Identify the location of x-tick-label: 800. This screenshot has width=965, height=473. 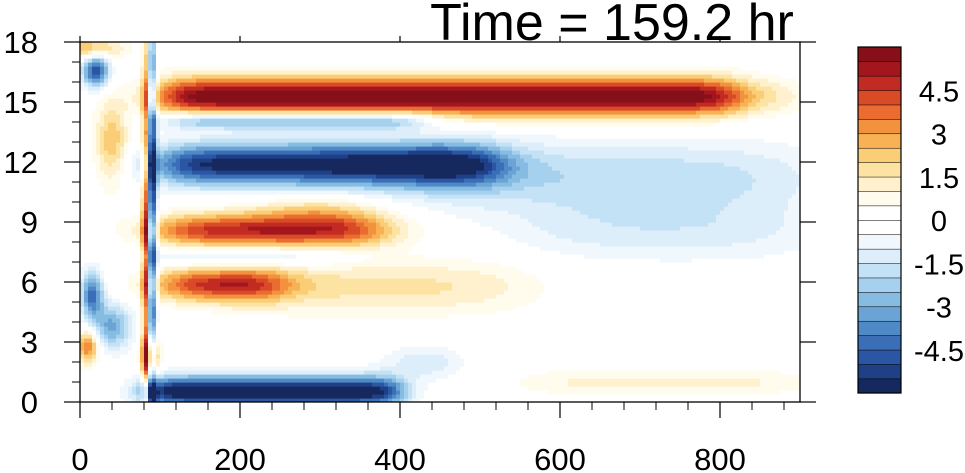
(720, 457).